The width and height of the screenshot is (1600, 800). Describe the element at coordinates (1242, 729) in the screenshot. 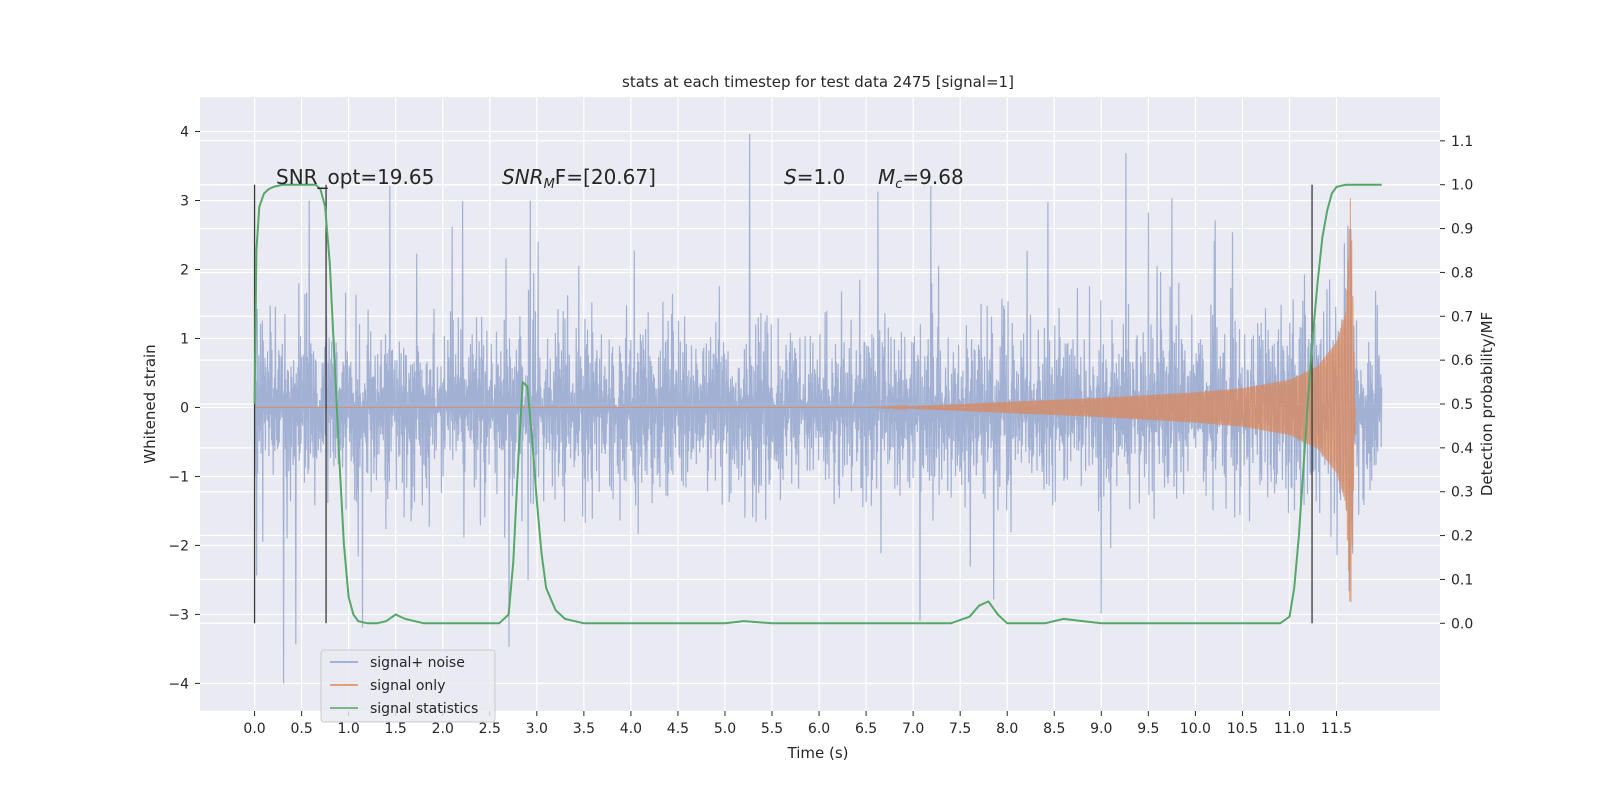

I see `x-tick-label-21: 10.5` at that location.